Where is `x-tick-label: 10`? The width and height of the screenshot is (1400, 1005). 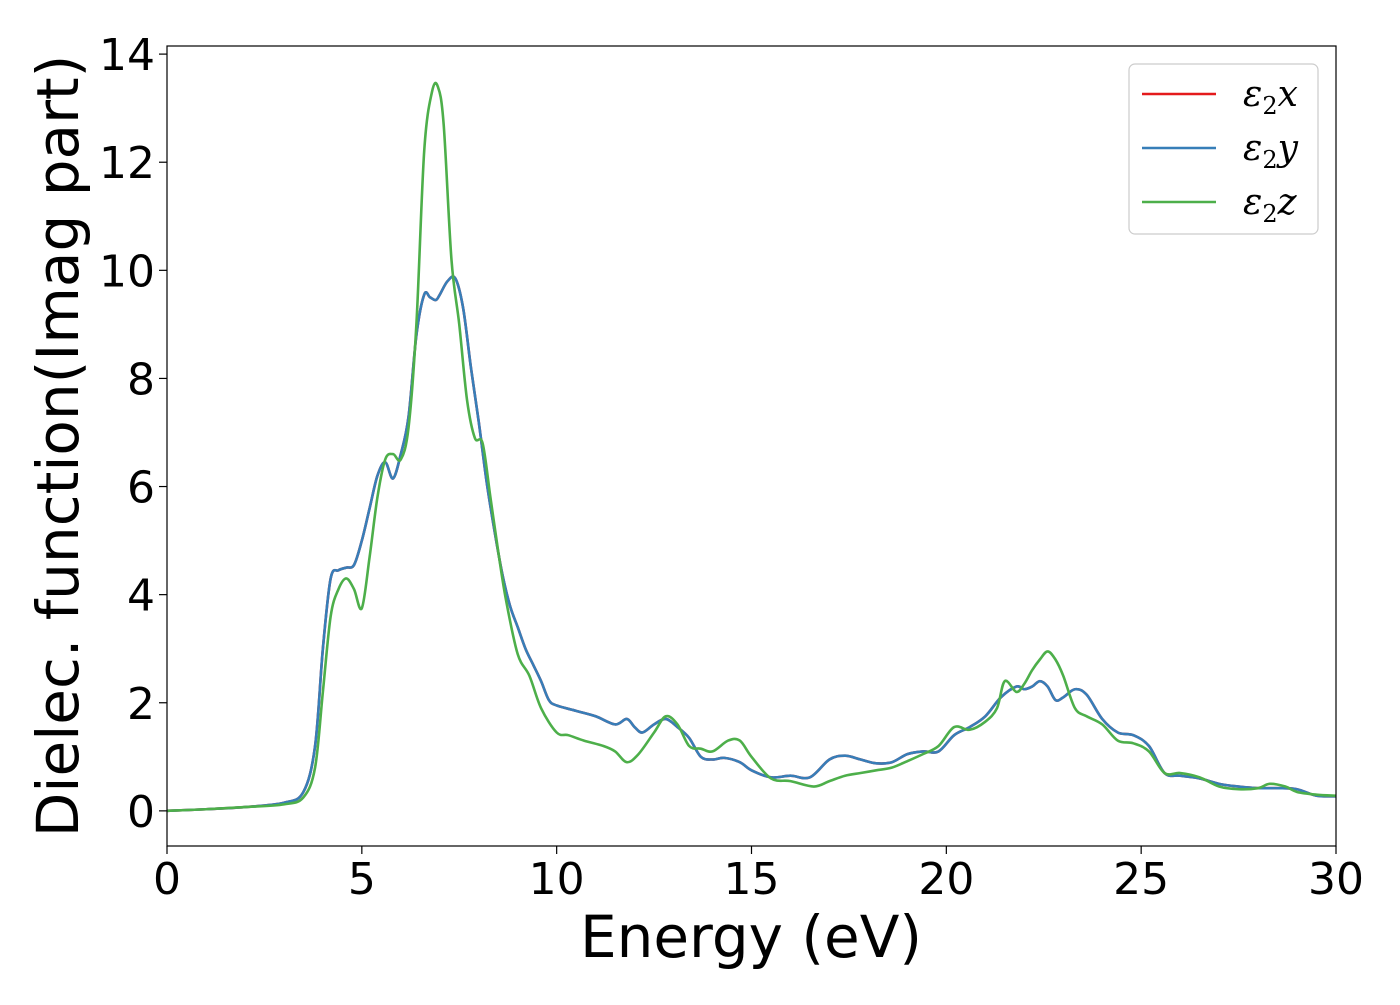 x-tick-label: 10 is located at coordinates (557, 879).